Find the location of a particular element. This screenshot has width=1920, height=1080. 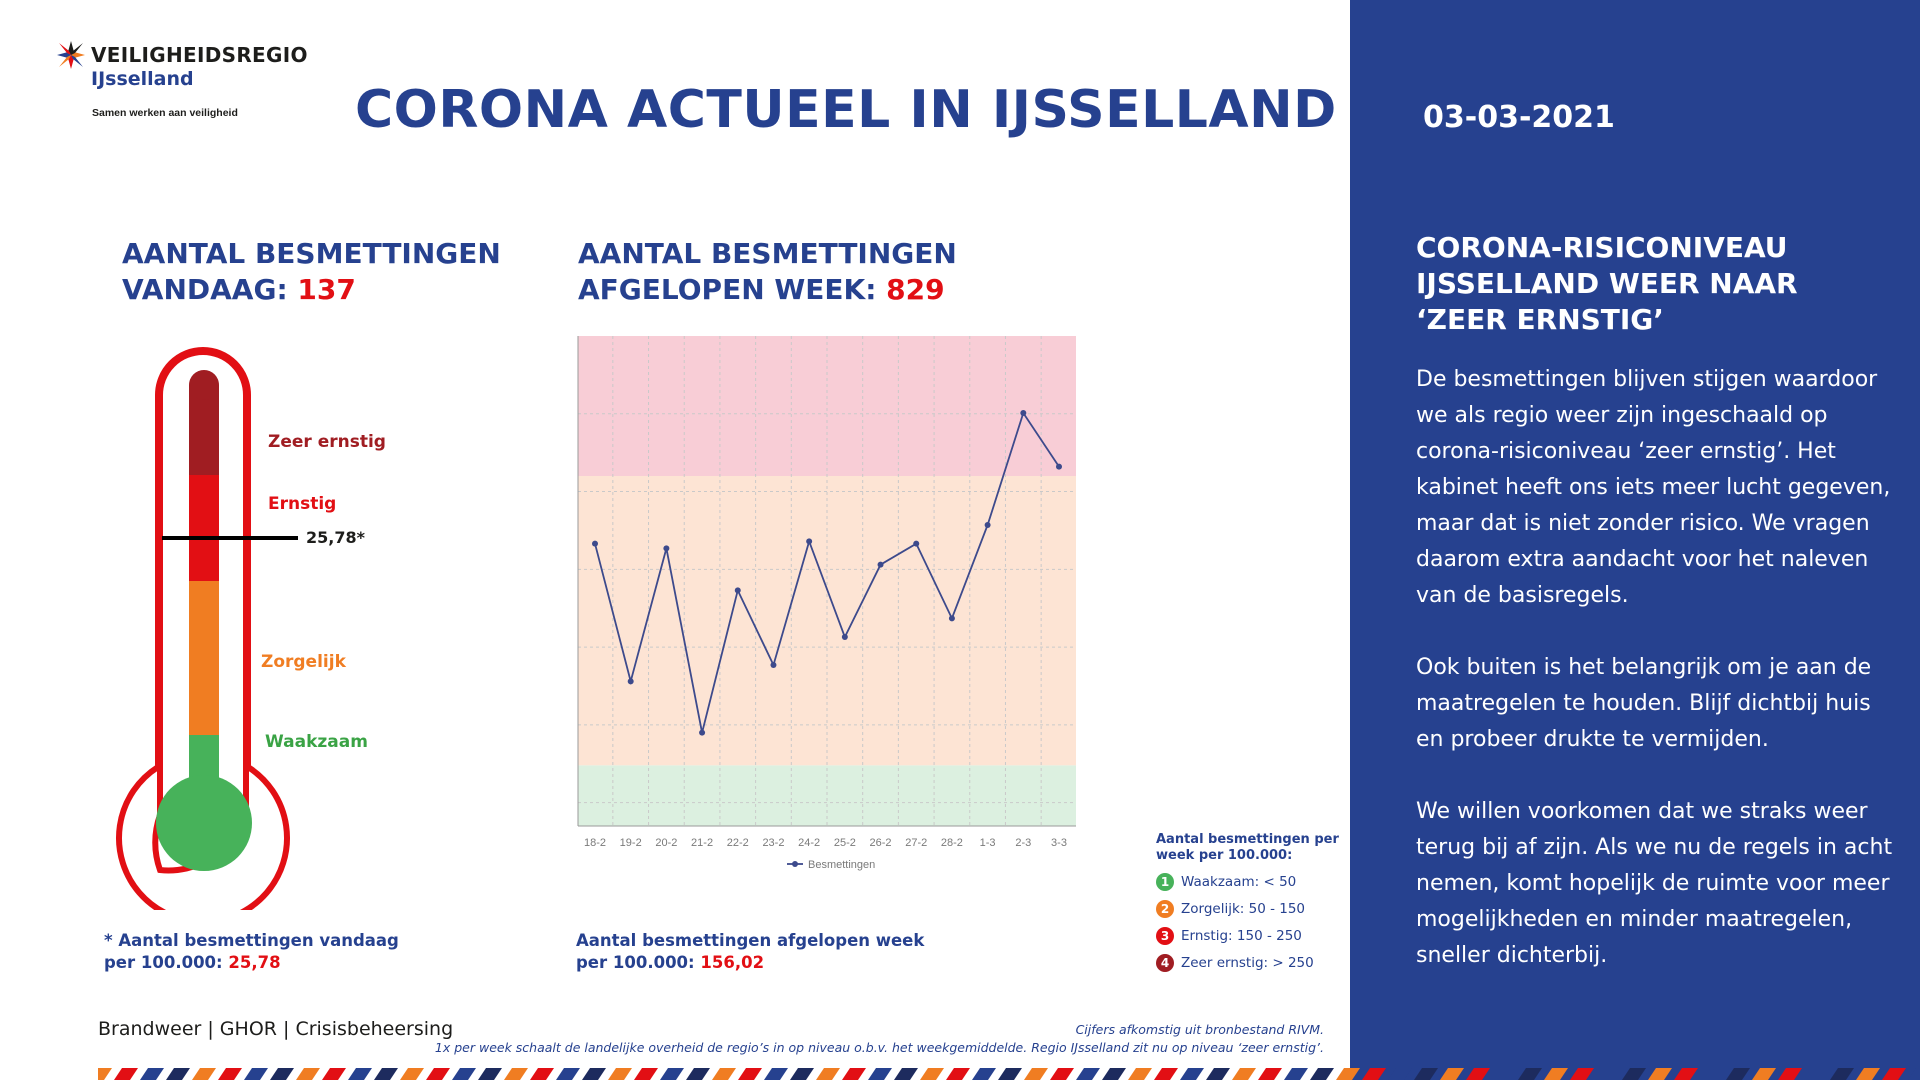

thermometer-bulb is located at coordinates (204, 823).